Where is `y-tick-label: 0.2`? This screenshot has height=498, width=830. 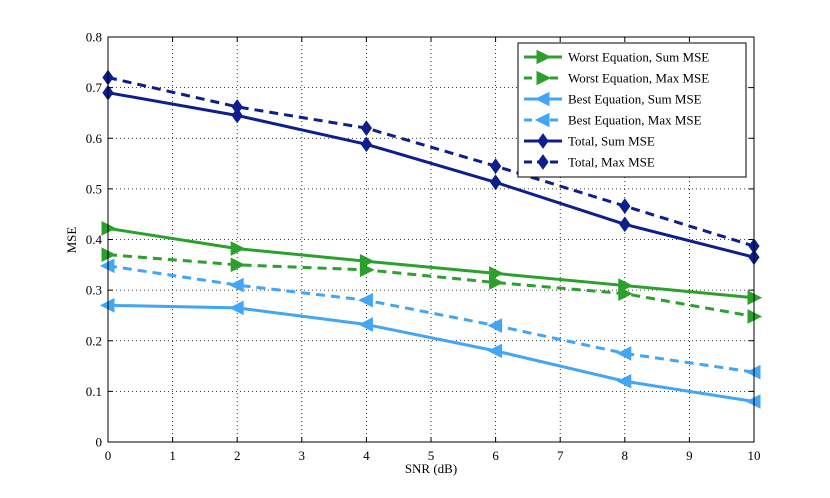
y-tick-label: 0.2 is located at coordinates (94, 340).